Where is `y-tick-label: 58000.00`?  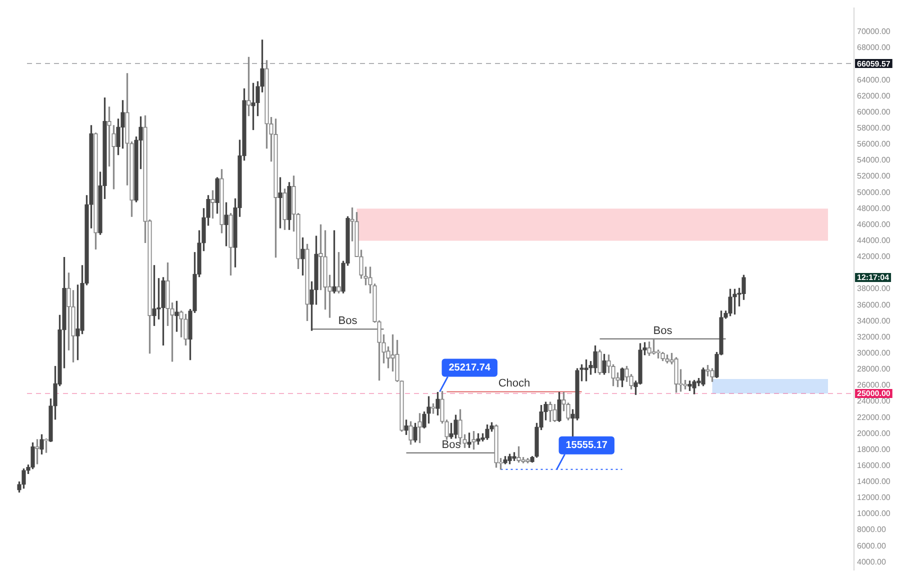 y-tick-label: 58000.00 is located at coordinates (874, 128).